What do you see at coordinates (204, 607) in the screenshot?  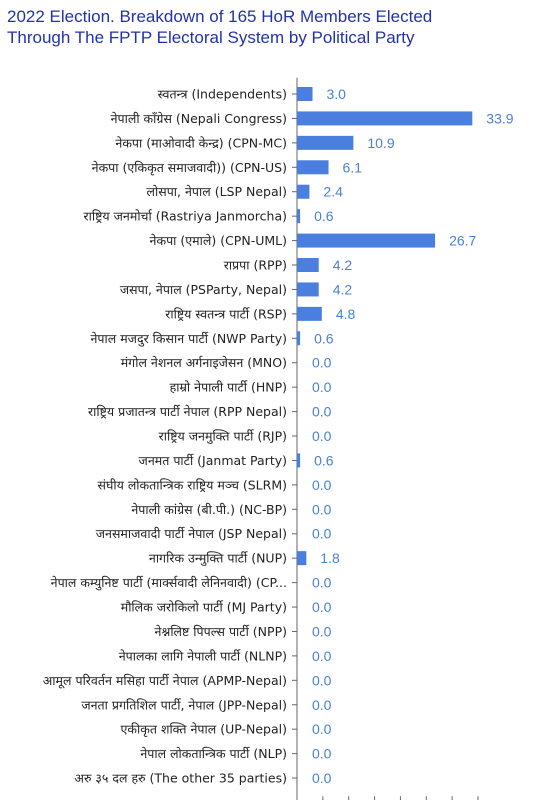 I see `category-label: मौलिक जरोकिलो पार्टी (MJ Party)` at bounding box center [204, 607].